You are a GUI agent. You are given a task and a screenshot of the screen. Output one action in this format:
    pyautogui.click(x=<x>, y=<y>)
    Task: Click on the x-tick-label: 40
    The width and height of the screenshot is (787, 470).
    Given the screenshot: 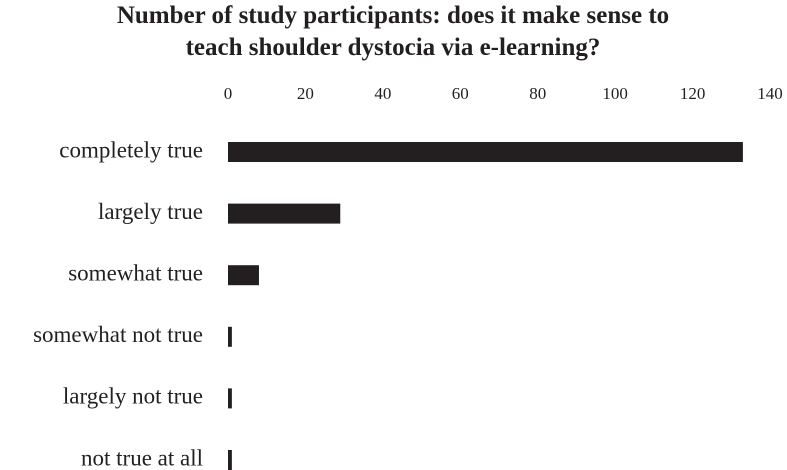 What is the action you would take?
    pyautogui.click(x=382, y=93)
    